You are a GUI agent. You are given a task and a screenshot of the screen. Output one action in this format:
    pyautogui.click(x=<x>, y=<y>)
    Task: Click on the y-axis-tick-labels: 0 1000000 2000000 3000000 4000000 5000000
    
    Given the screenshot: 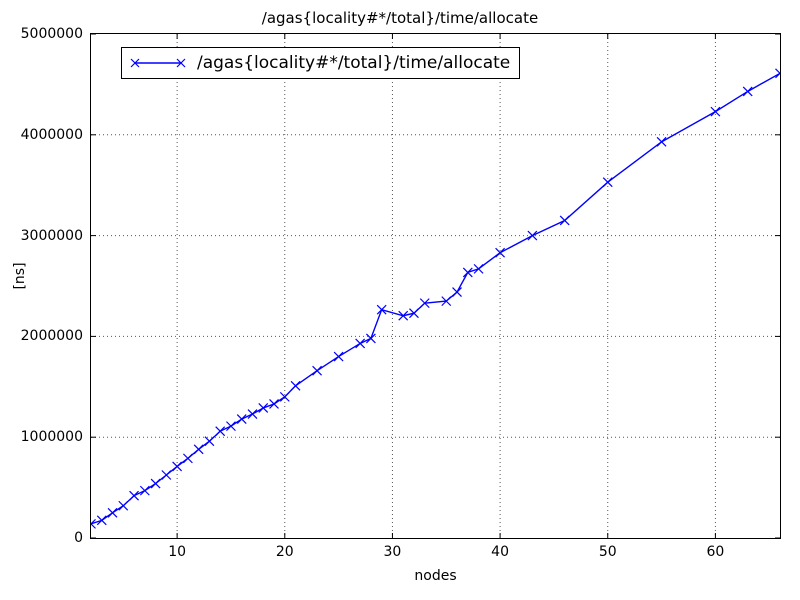 What is the action you would take?
    pyautogui.click(x=41, y=286)
    